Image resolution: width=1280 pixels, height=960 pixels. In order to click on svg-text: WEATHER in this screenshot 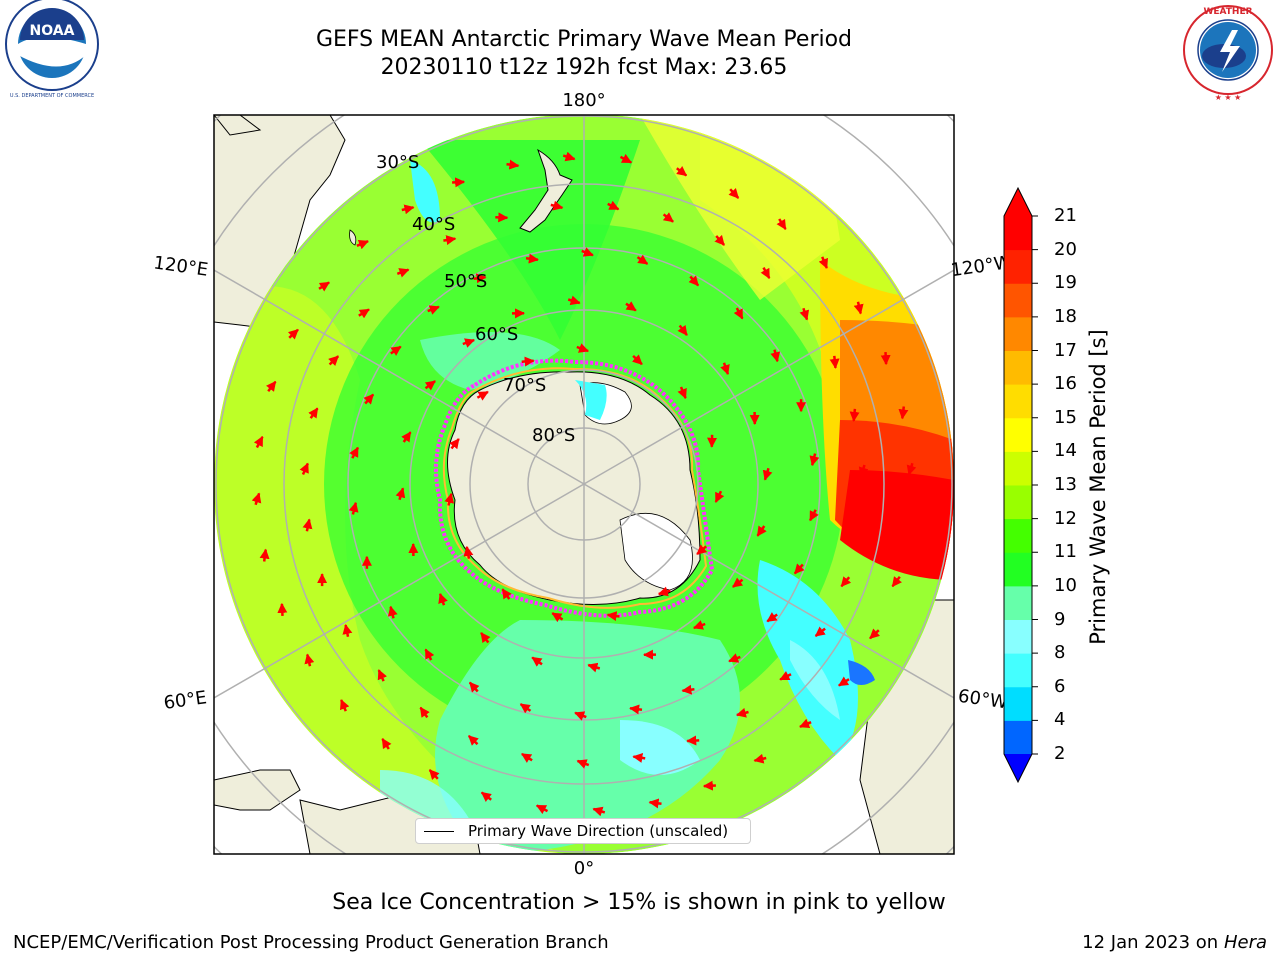, I will do `click(1227, 12)`.